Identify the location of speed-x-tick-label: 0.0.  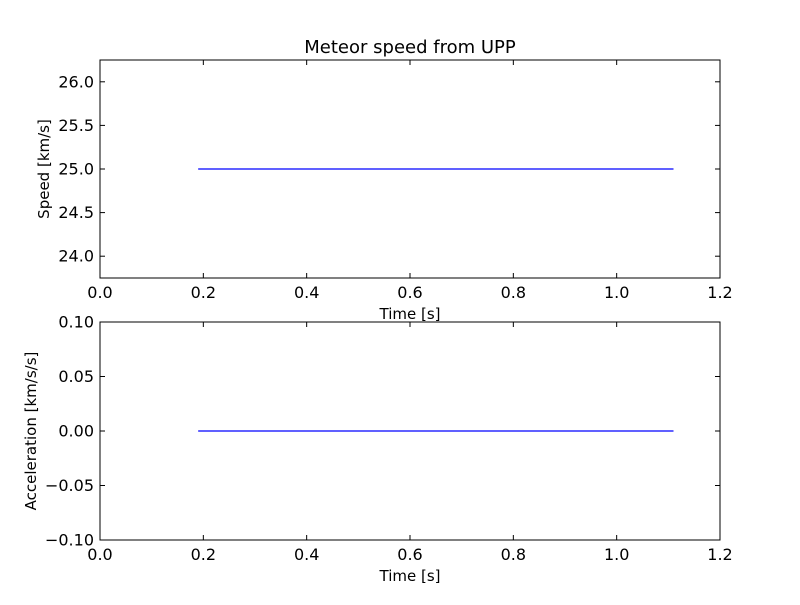
(99, 292).